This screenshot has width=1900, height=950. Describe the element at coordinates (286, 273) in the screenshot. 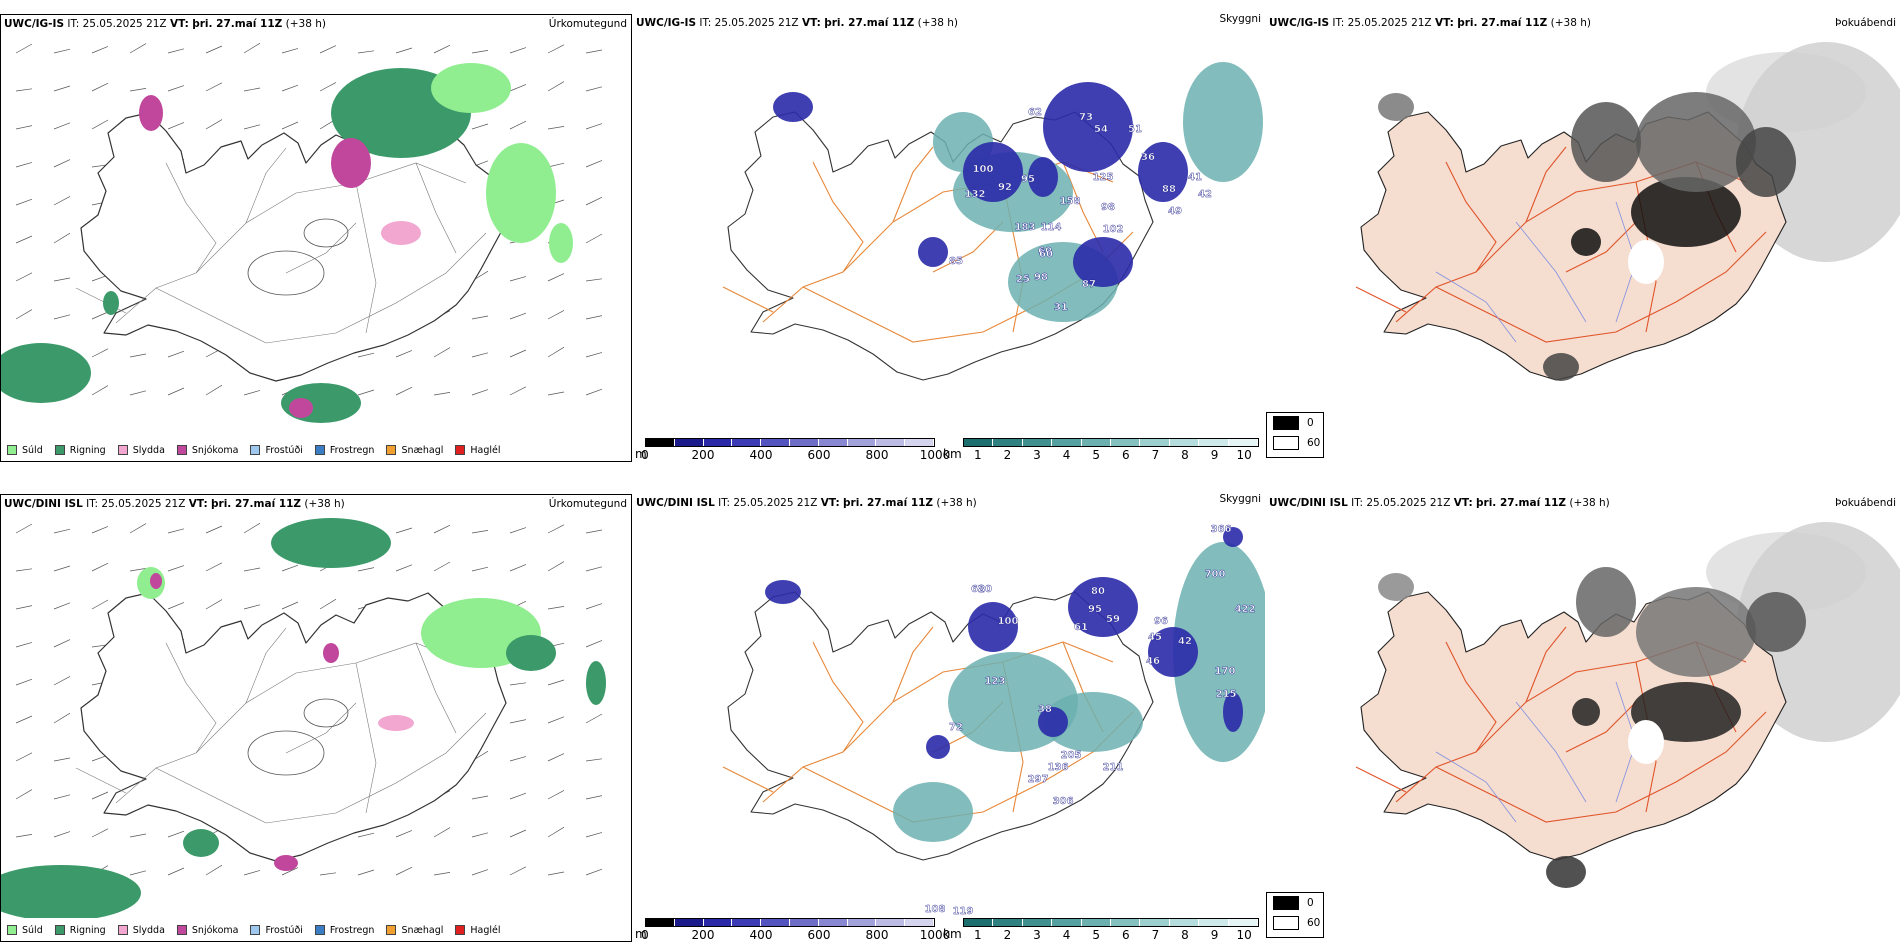

I see `glacier-outline` at that location.